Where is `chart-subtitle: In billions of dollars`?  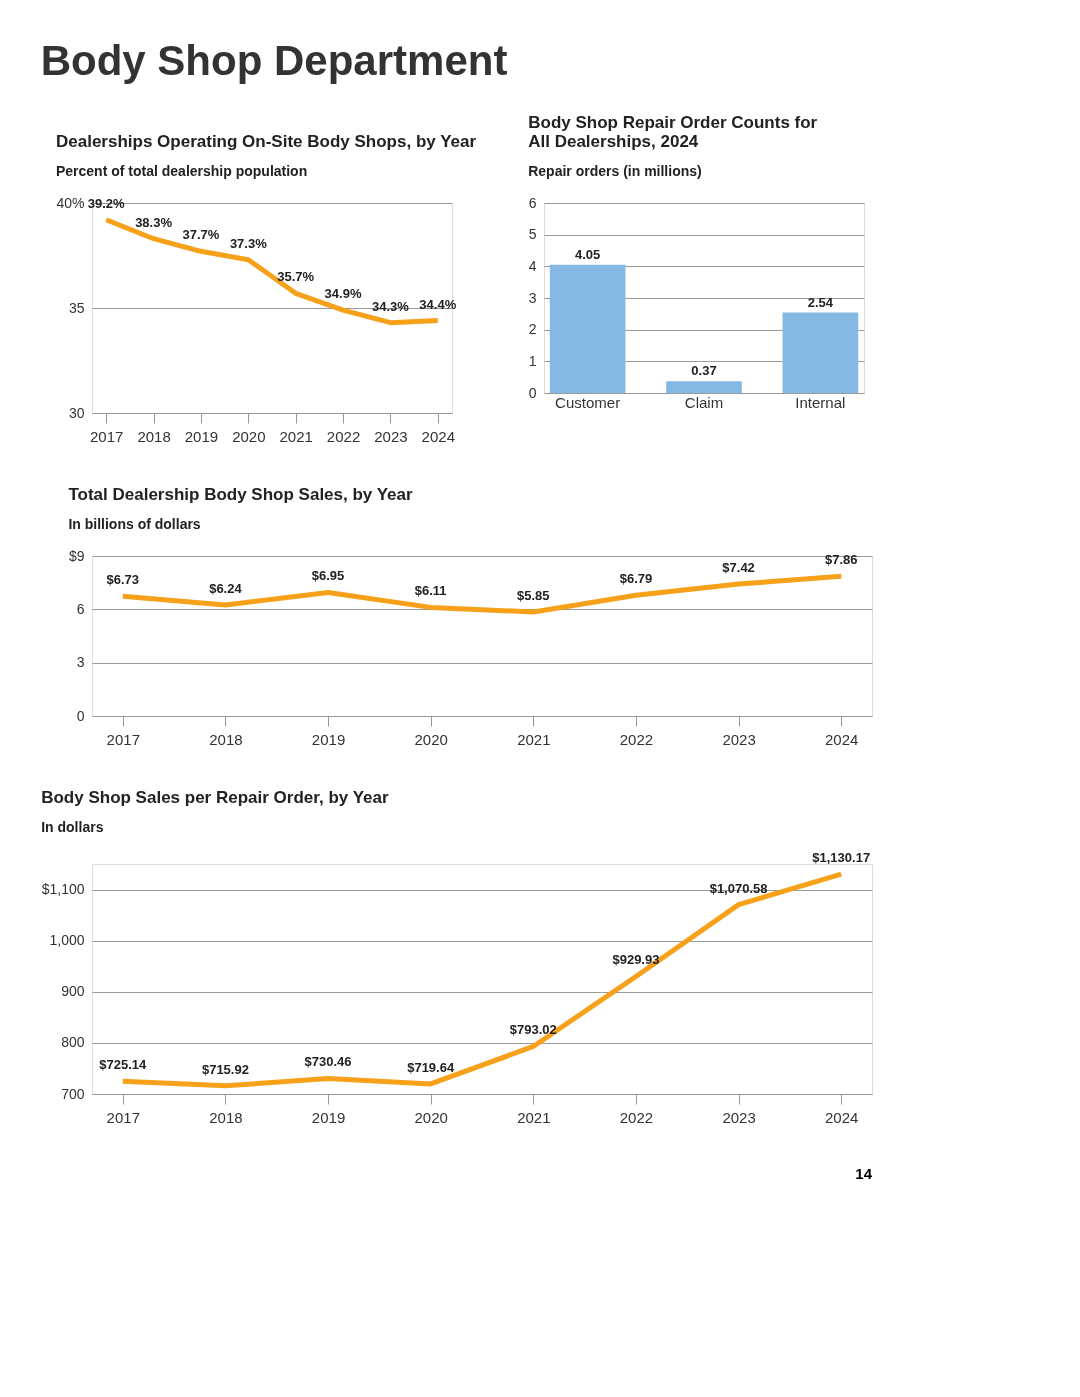
chart-subtitle: In billions of dollars is located at coordinates (134, 524).